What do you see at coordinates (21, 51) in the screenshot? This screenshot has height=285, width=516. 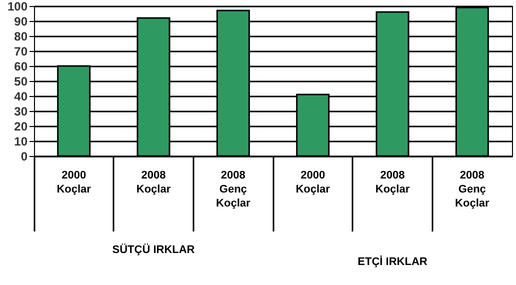 I see `y-tick-label: 70` at bounding box center [21, 51].